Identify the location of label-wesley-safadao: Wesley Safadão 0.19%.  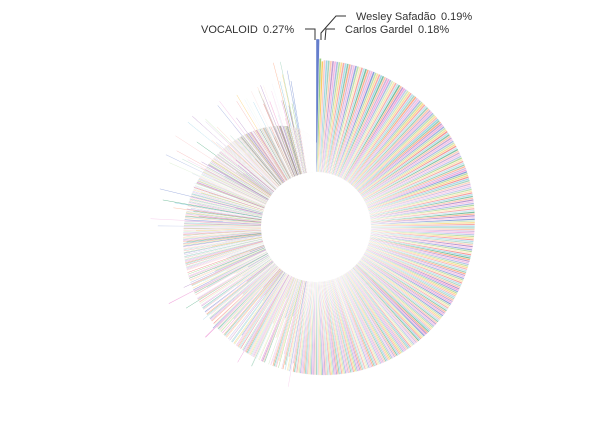
(396, 25).